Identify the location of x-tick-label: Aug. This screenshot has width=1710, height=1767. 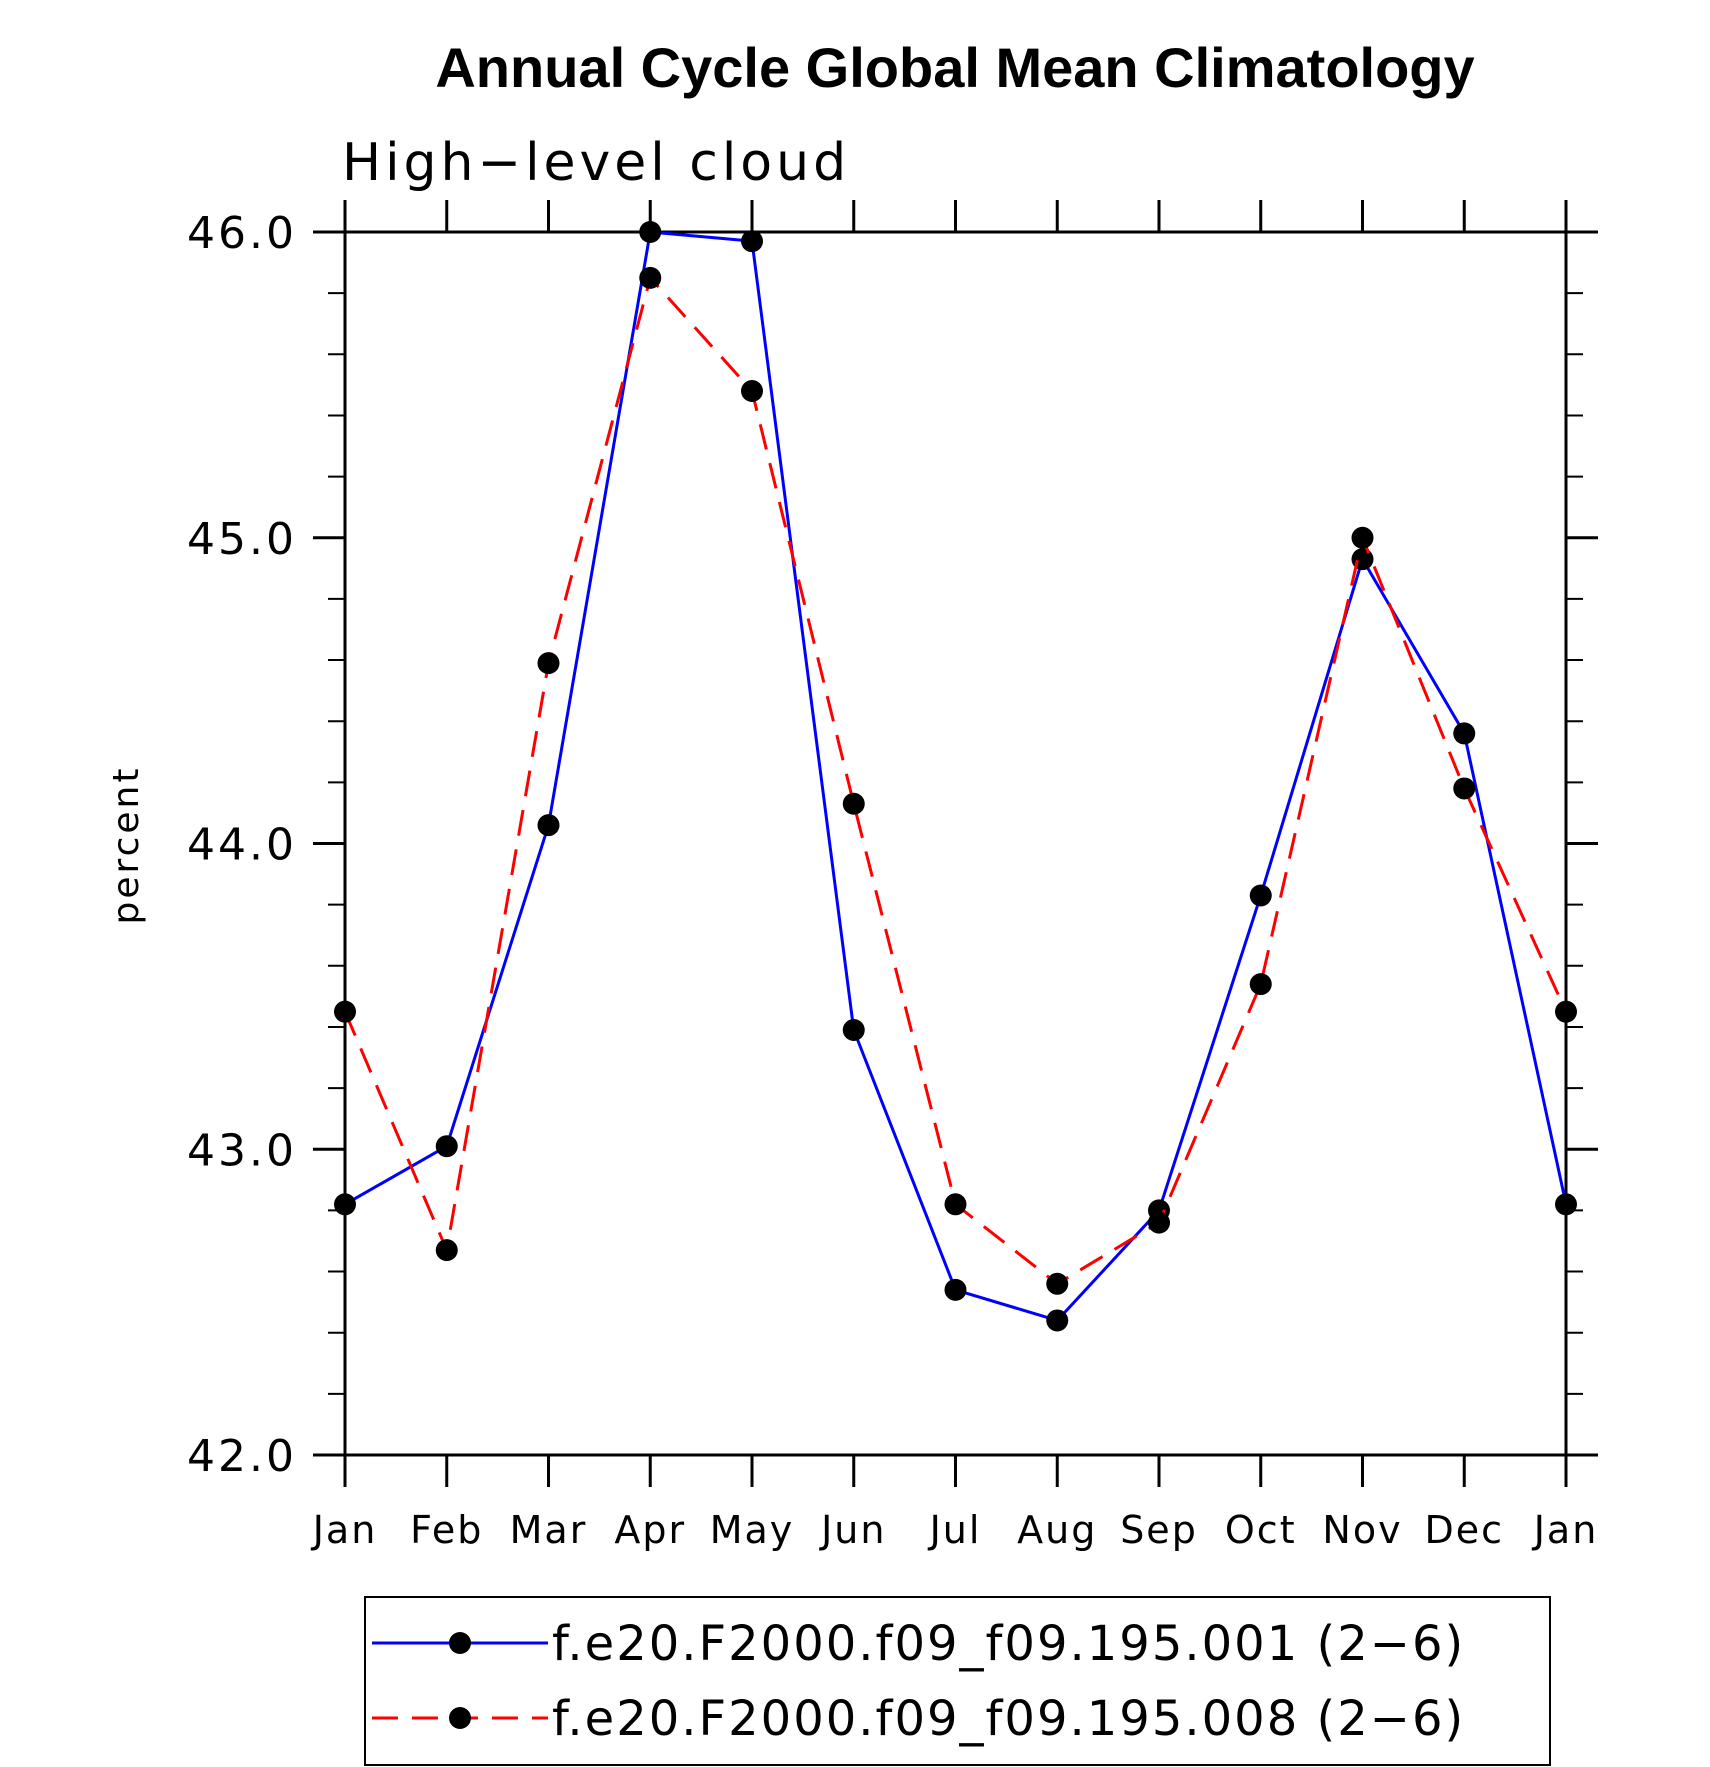
(1057, 1530).